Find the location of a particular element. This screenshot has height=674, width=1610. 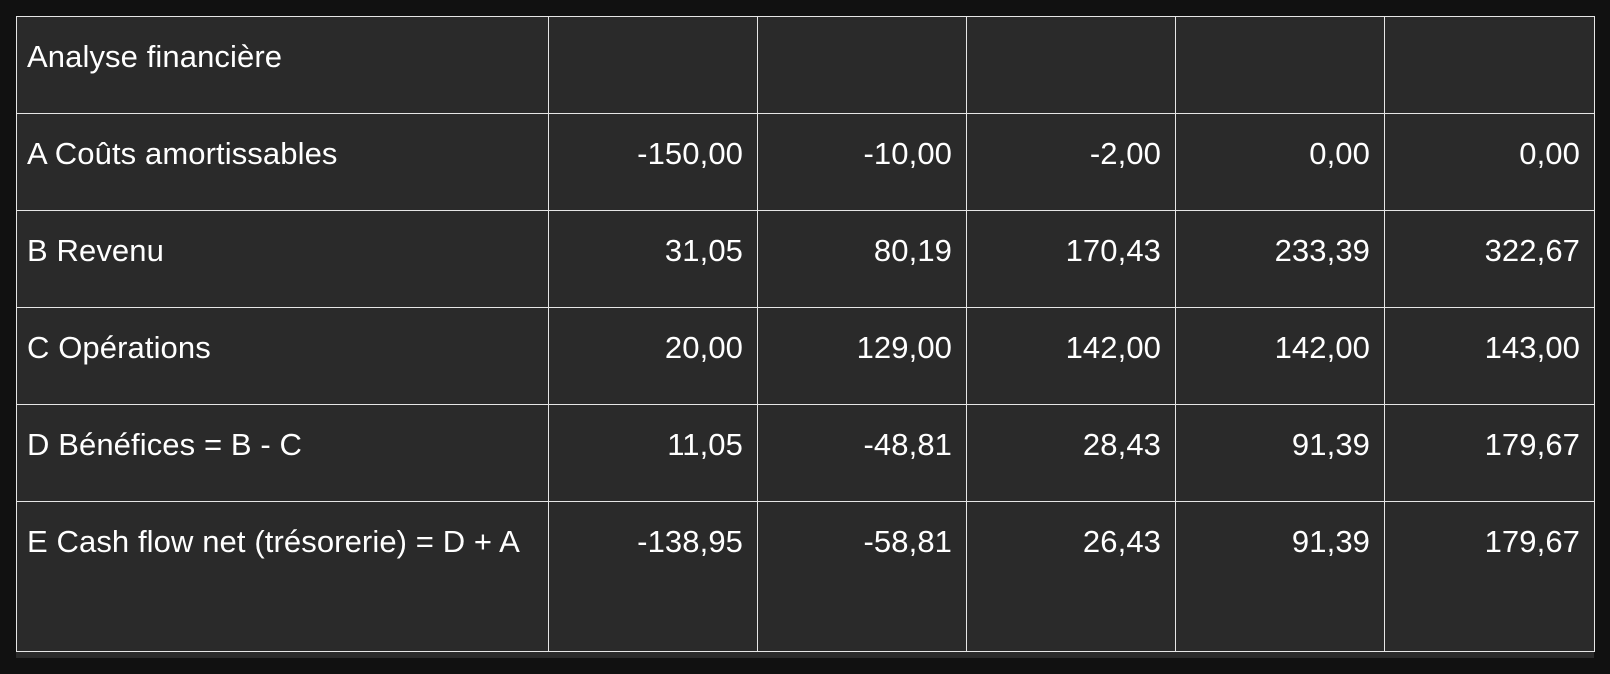

value-cell: 11,05 is located at coordinates (653, 453).